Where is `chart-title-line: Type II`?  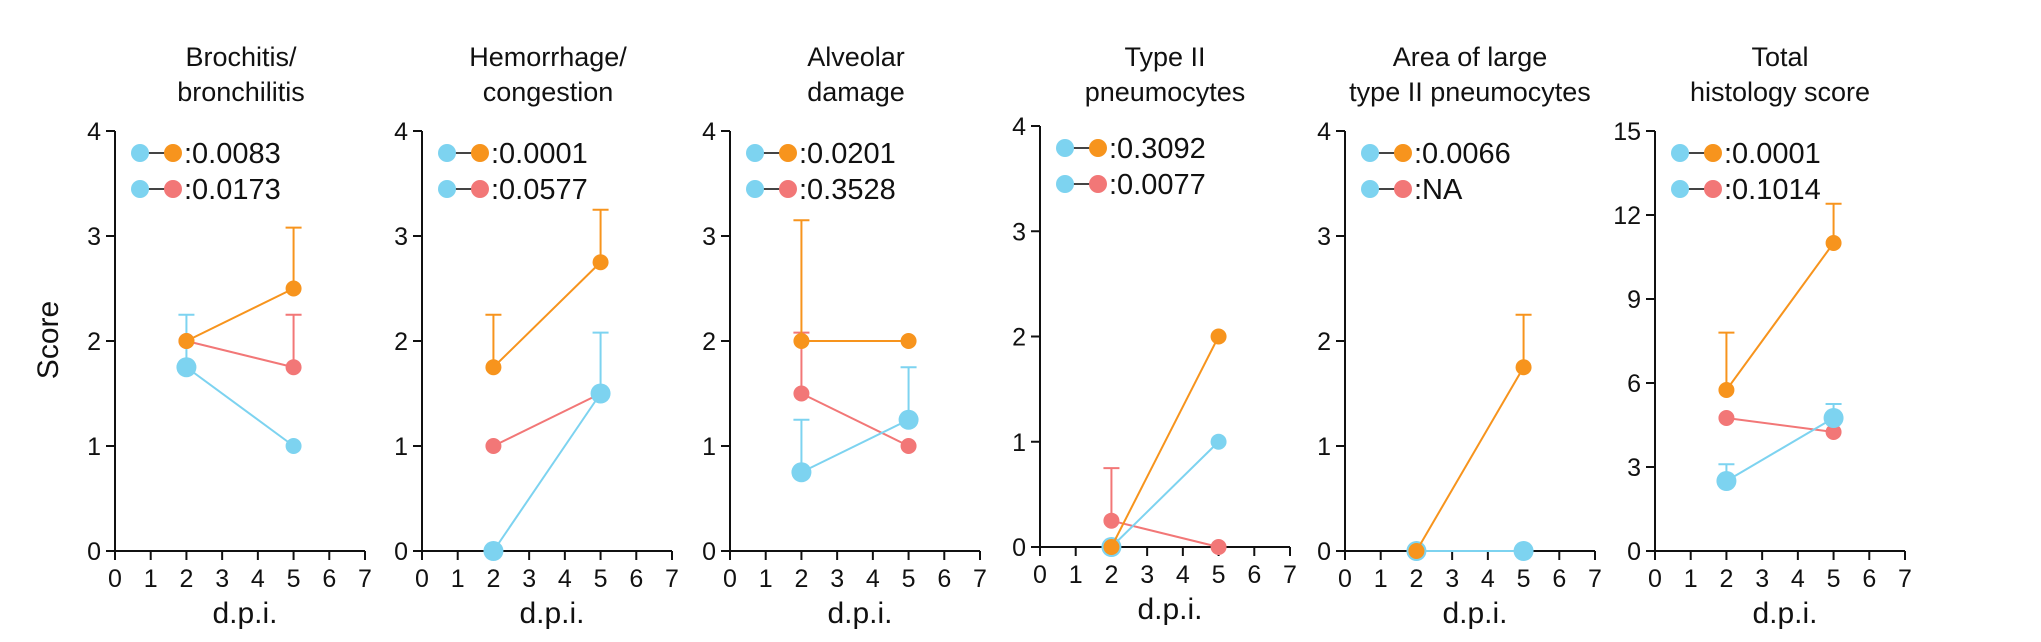 chart-title-line: Type II is located at coordinates (1164, 57).